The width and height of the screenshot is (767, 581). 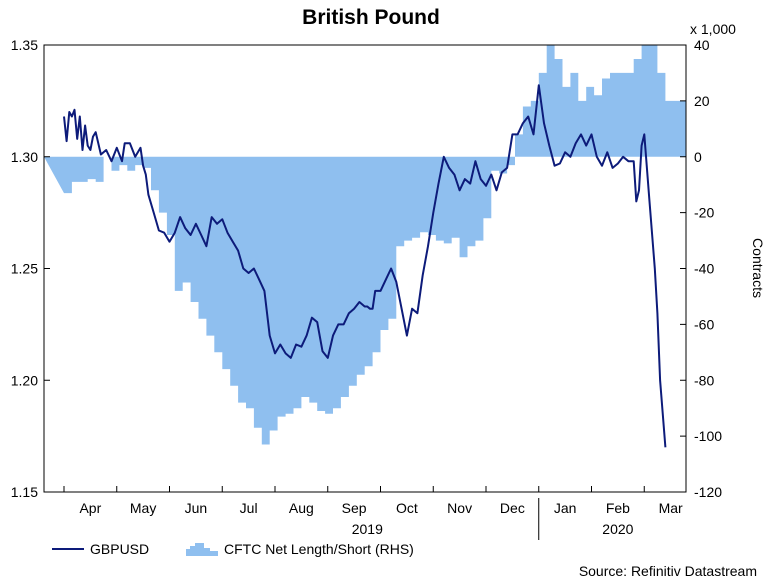 I want to click on right-tick-label: -80, so click(x=704, y=380).